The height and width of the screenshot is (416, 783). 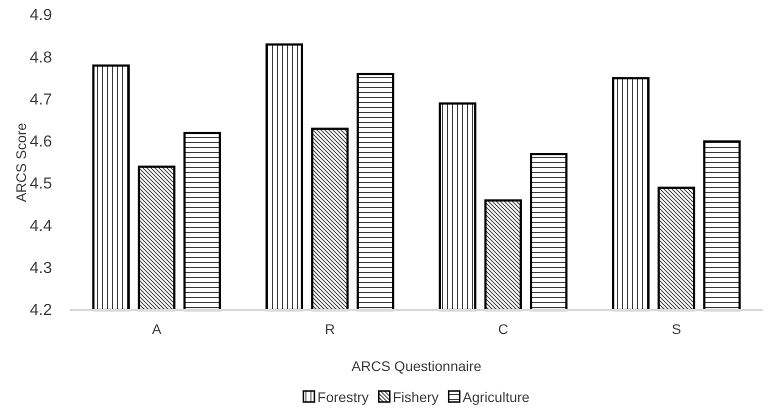 I want to click on y-axis-title: ARCS Score, so click(x=21, y=162).